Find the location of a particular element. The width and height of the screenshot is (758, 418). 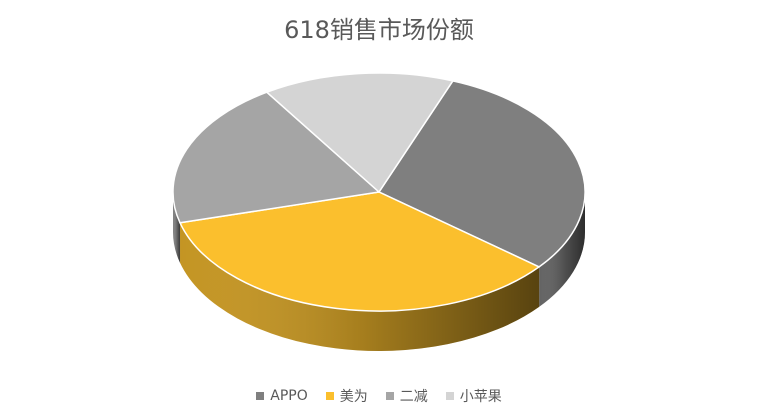

legend-label: 美为 is located at coordinates (353, 397).